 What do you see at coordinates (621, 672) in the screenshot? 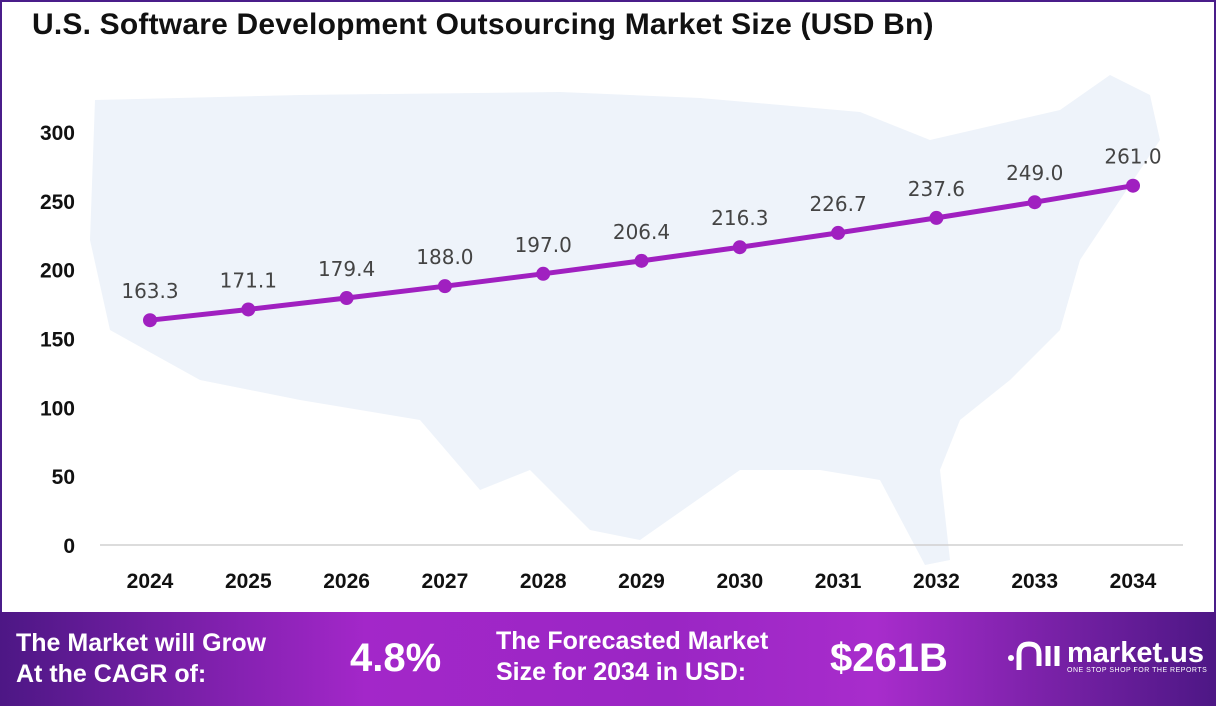
I see `forecast-label-line2: Size for 2034 in USD:` at bounding box center [621, 672].